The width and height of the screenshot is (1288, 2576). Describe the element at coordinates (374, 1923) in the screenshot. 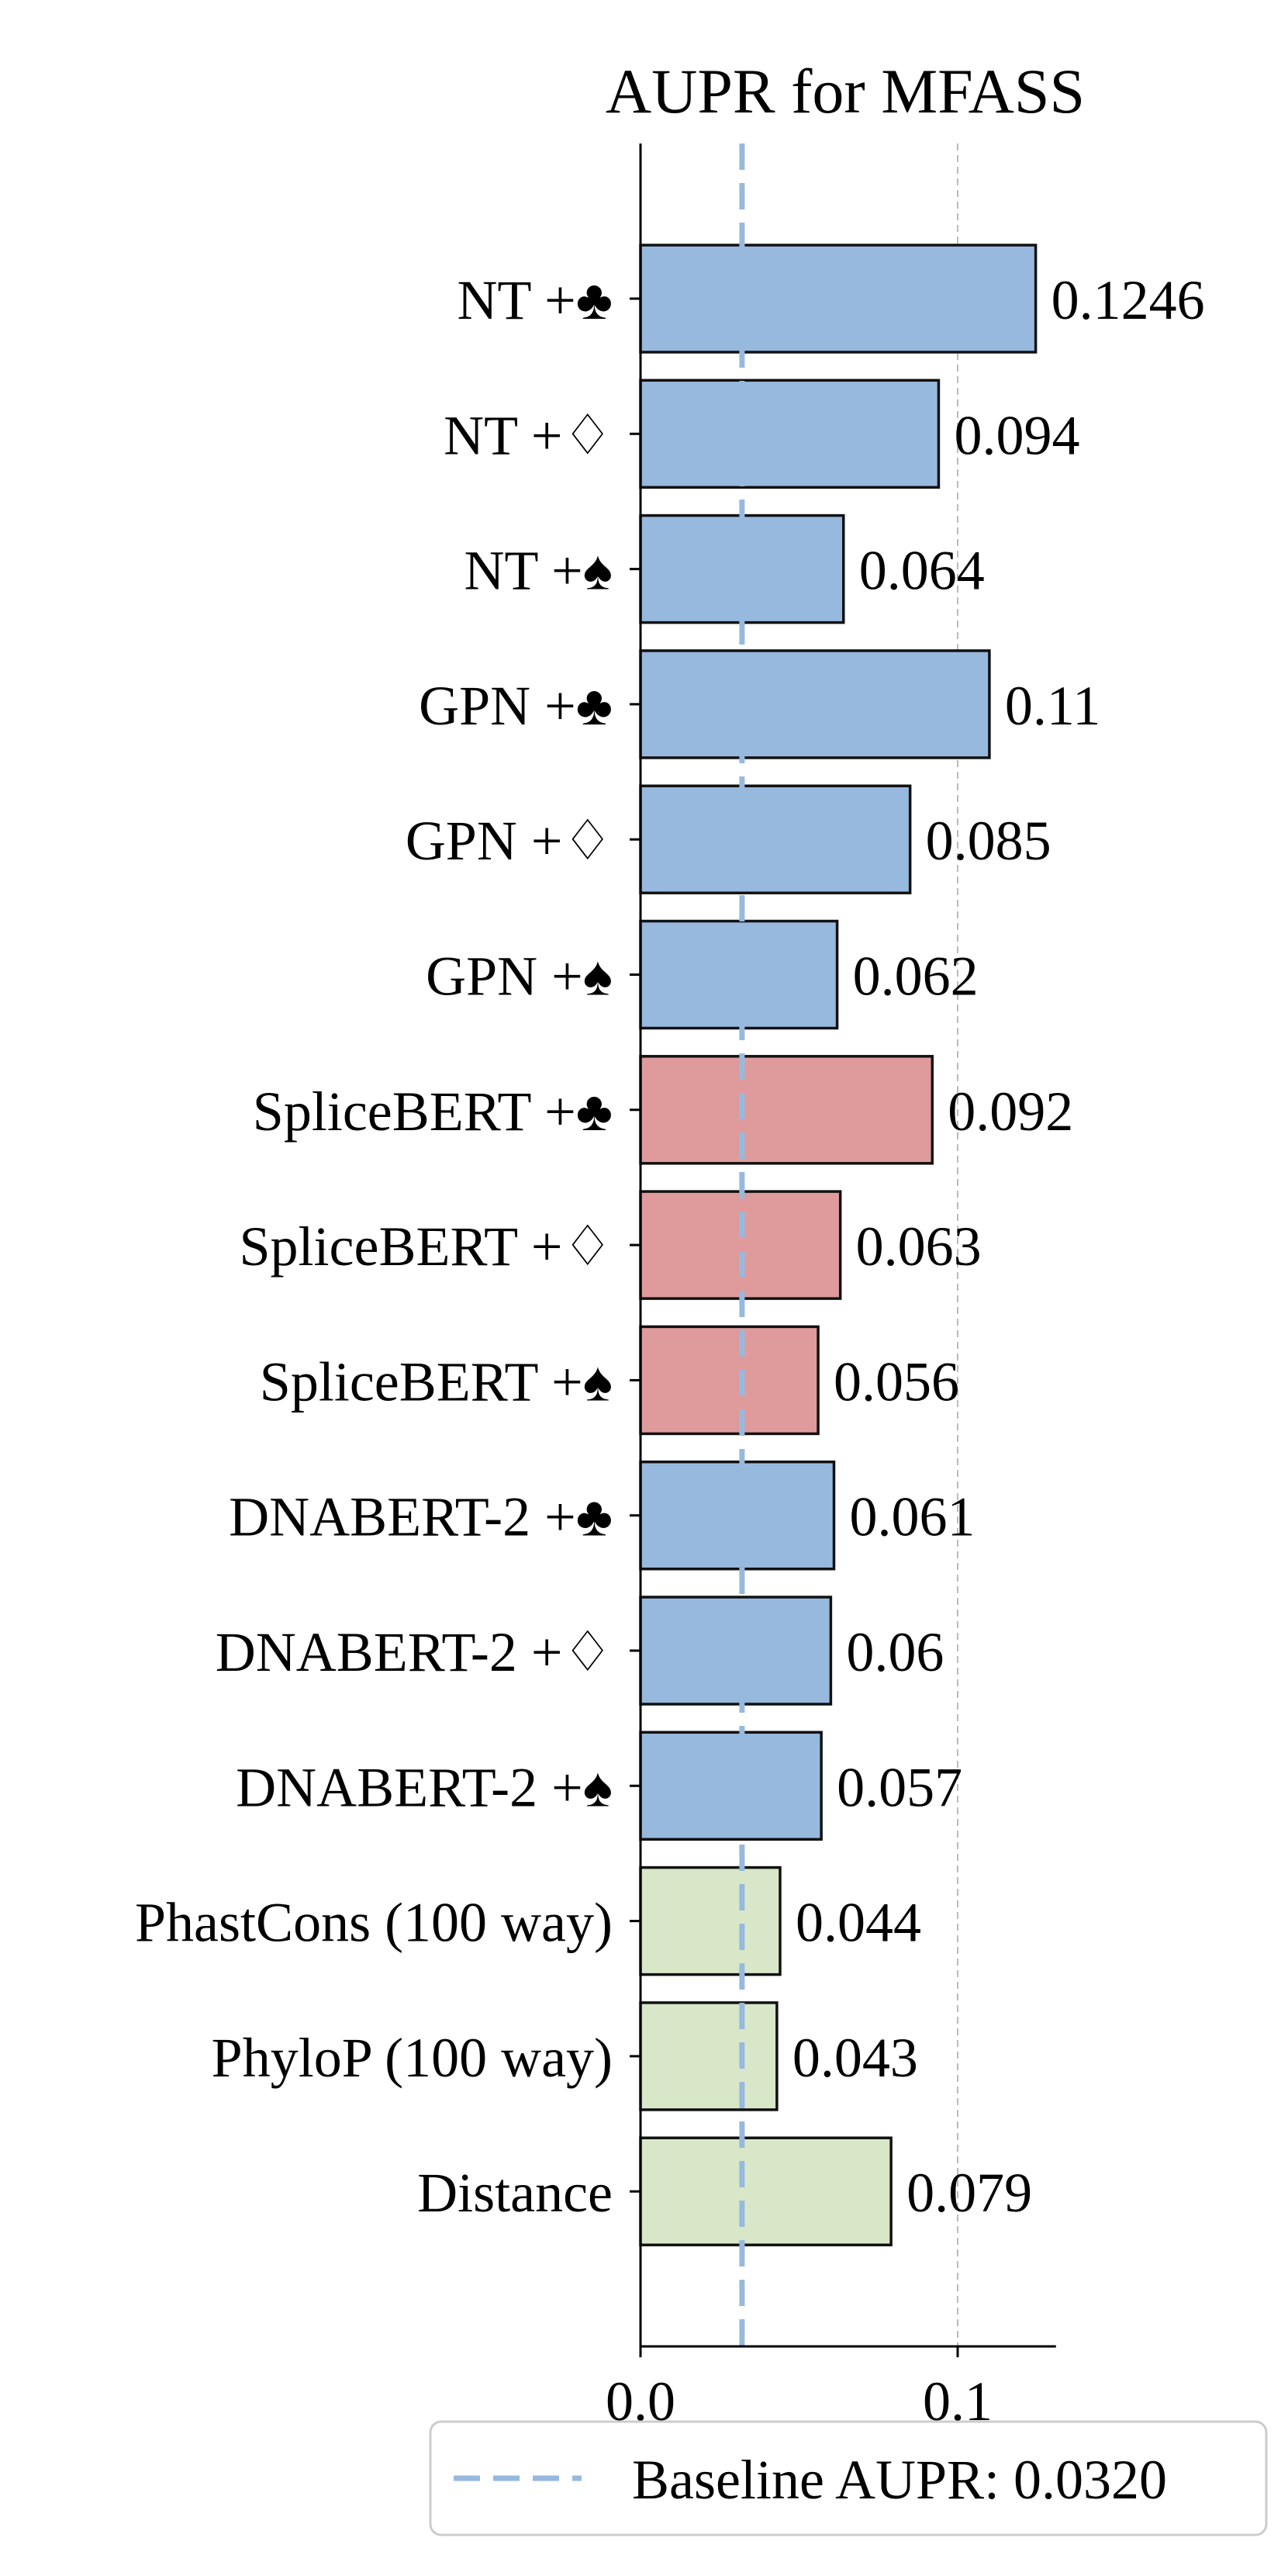

I see `category-label-13: PhastCons (100 way)` at that location.